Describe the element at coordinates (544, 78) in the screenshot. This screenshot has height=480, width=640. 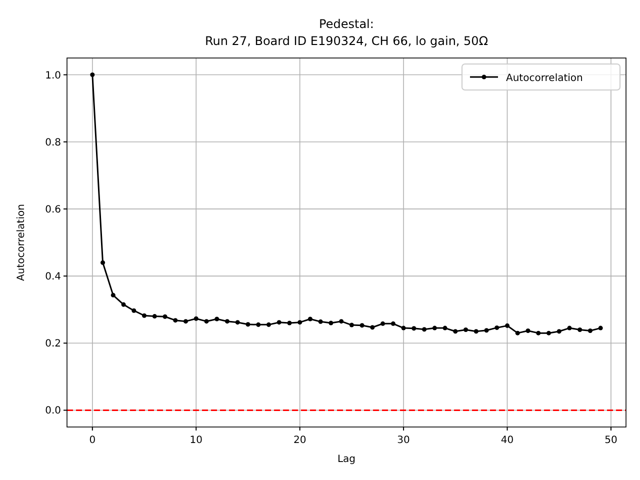
I see `legend-label: Autocorrelation` at that location.